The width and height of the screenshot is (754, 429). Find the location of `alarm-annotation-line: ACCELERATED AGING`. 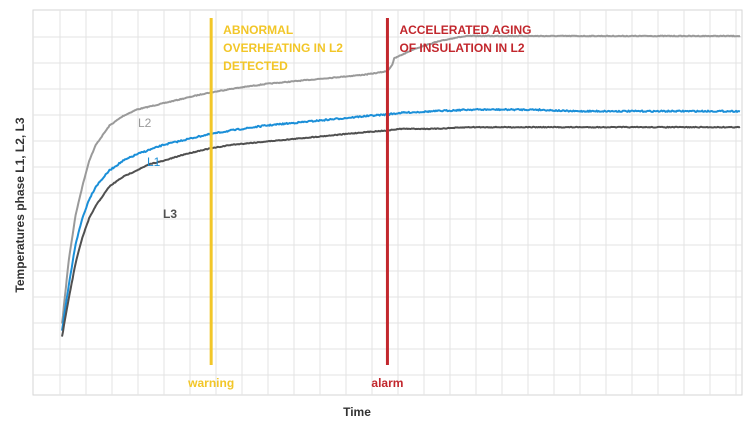

alarm-annotation-line: ACCELERATED AGING is located at coordinates (465, 30).